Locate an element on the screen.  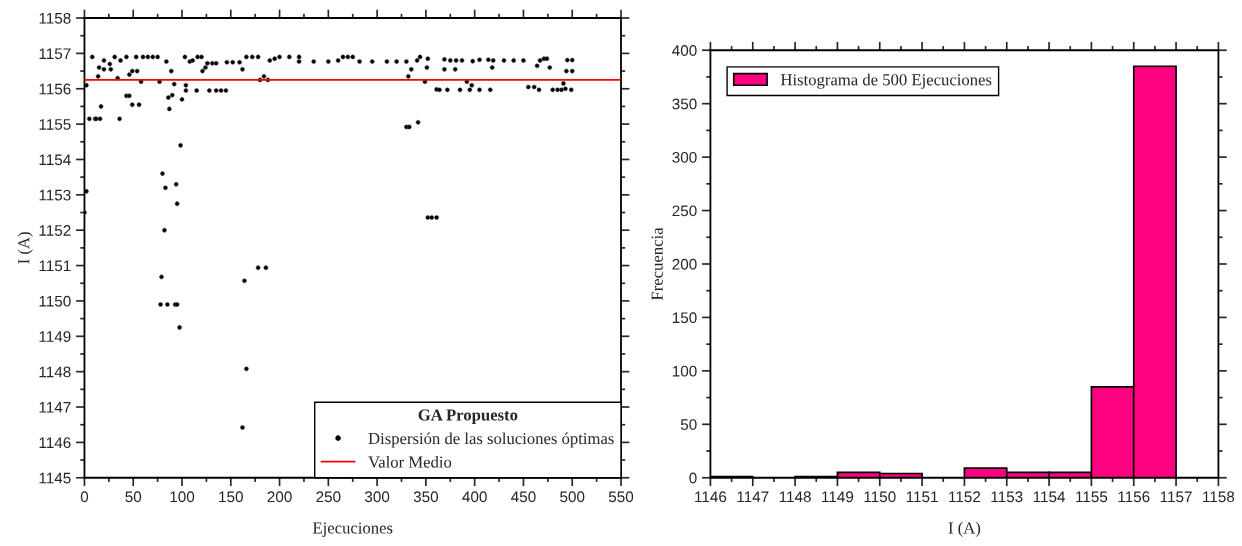
y-axis-title: I (A) is located at coordinates (25, 248).